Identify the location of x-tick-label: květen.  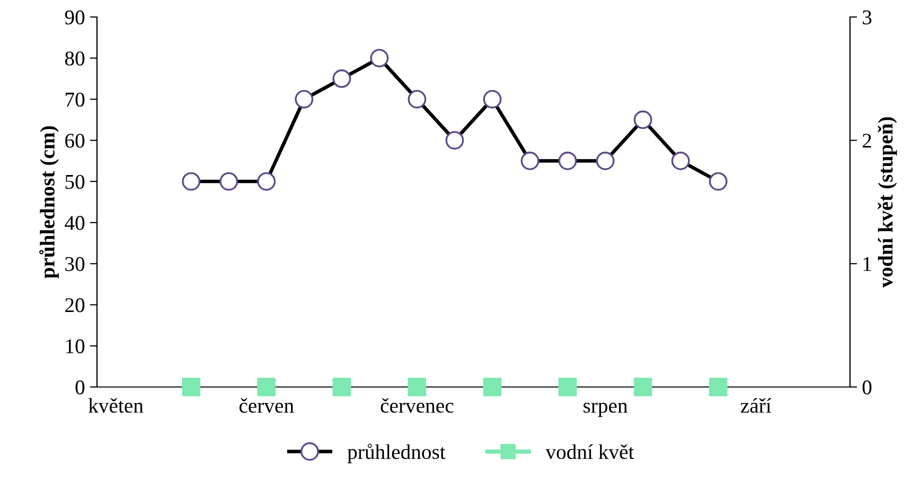
(116, 405).